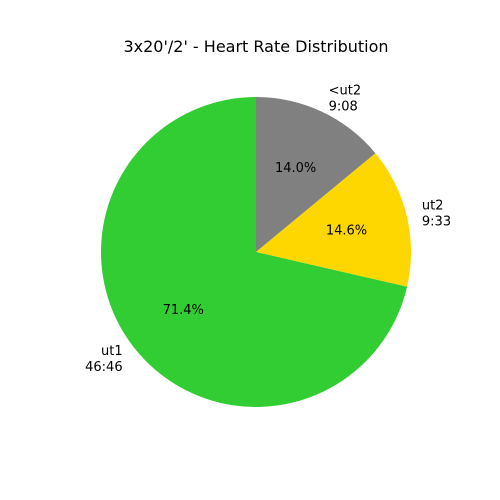  I want to click on slice-label-0: <ut2 9:08, so click(345, 99).